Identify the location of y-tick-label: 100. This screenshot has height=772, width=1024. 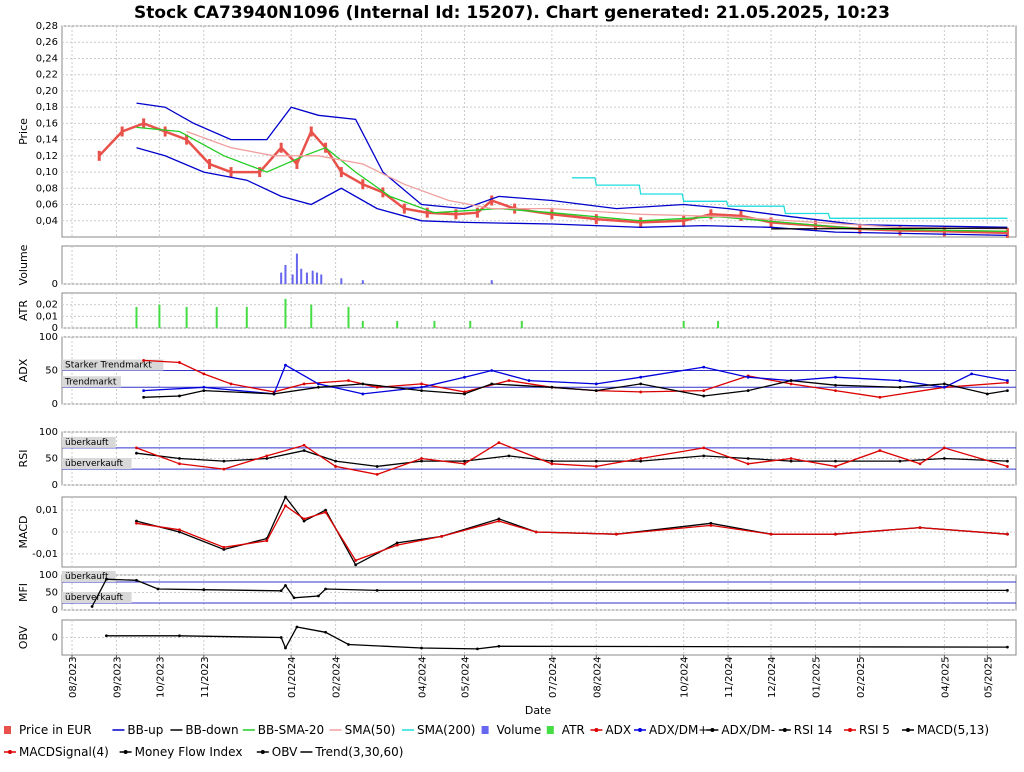
(48, 337).